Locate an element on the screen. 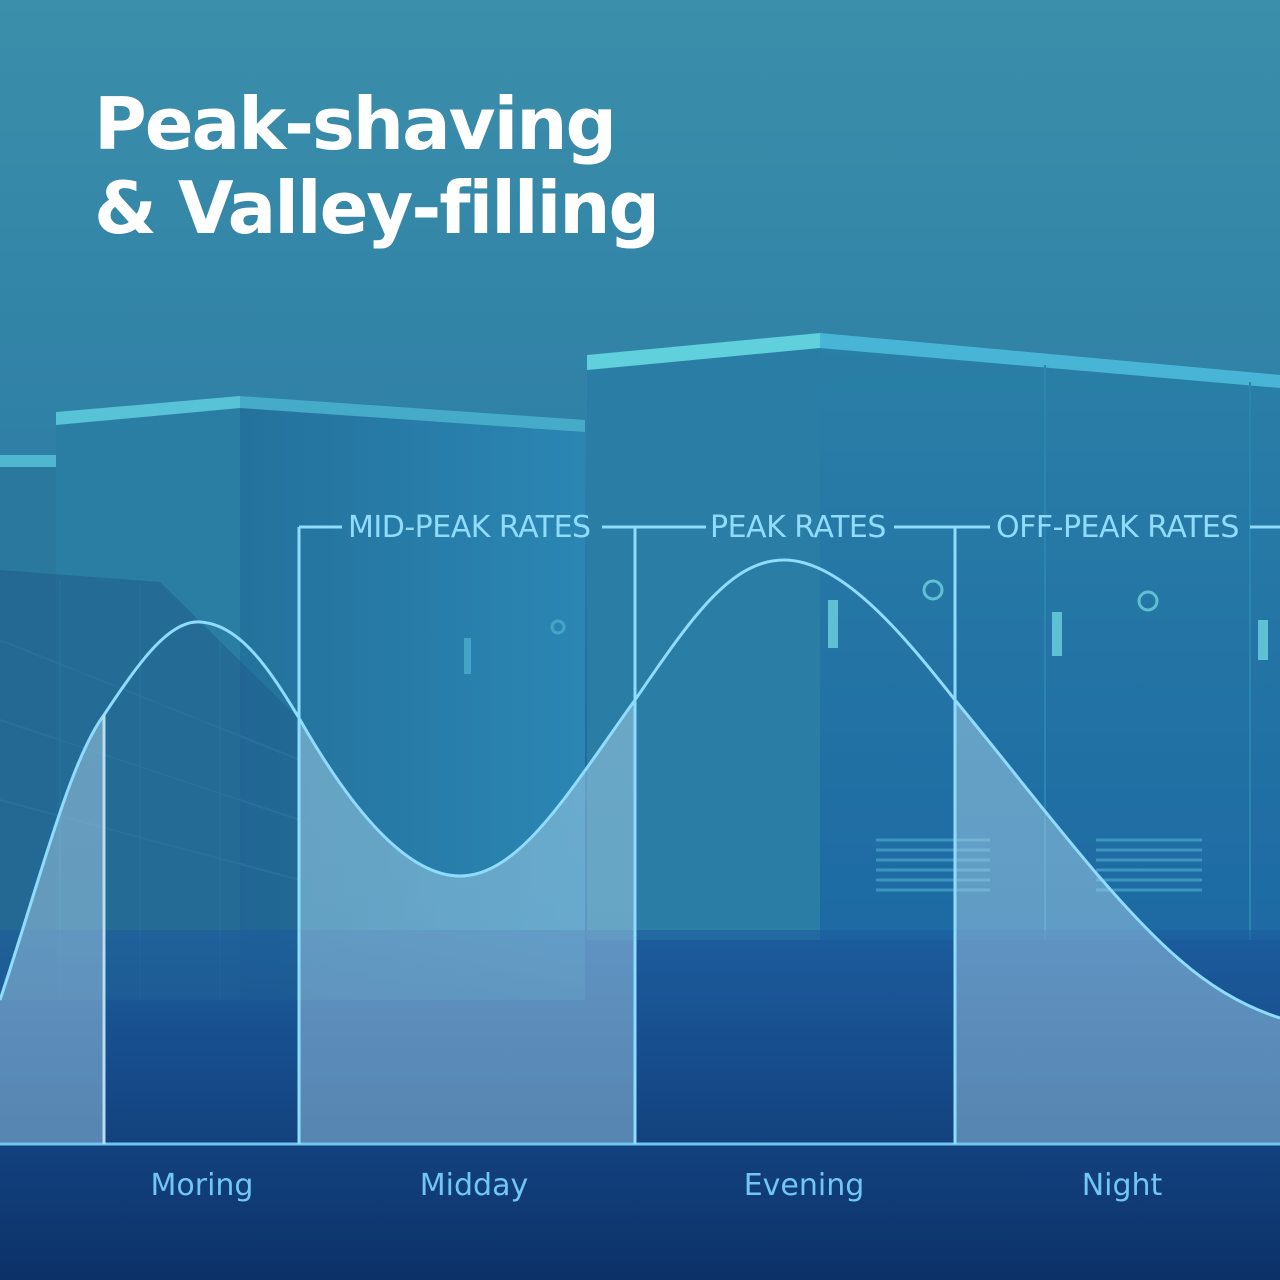 The image size is (1280, 1280). night-tail-fill is located at coordinates (1117, 922).